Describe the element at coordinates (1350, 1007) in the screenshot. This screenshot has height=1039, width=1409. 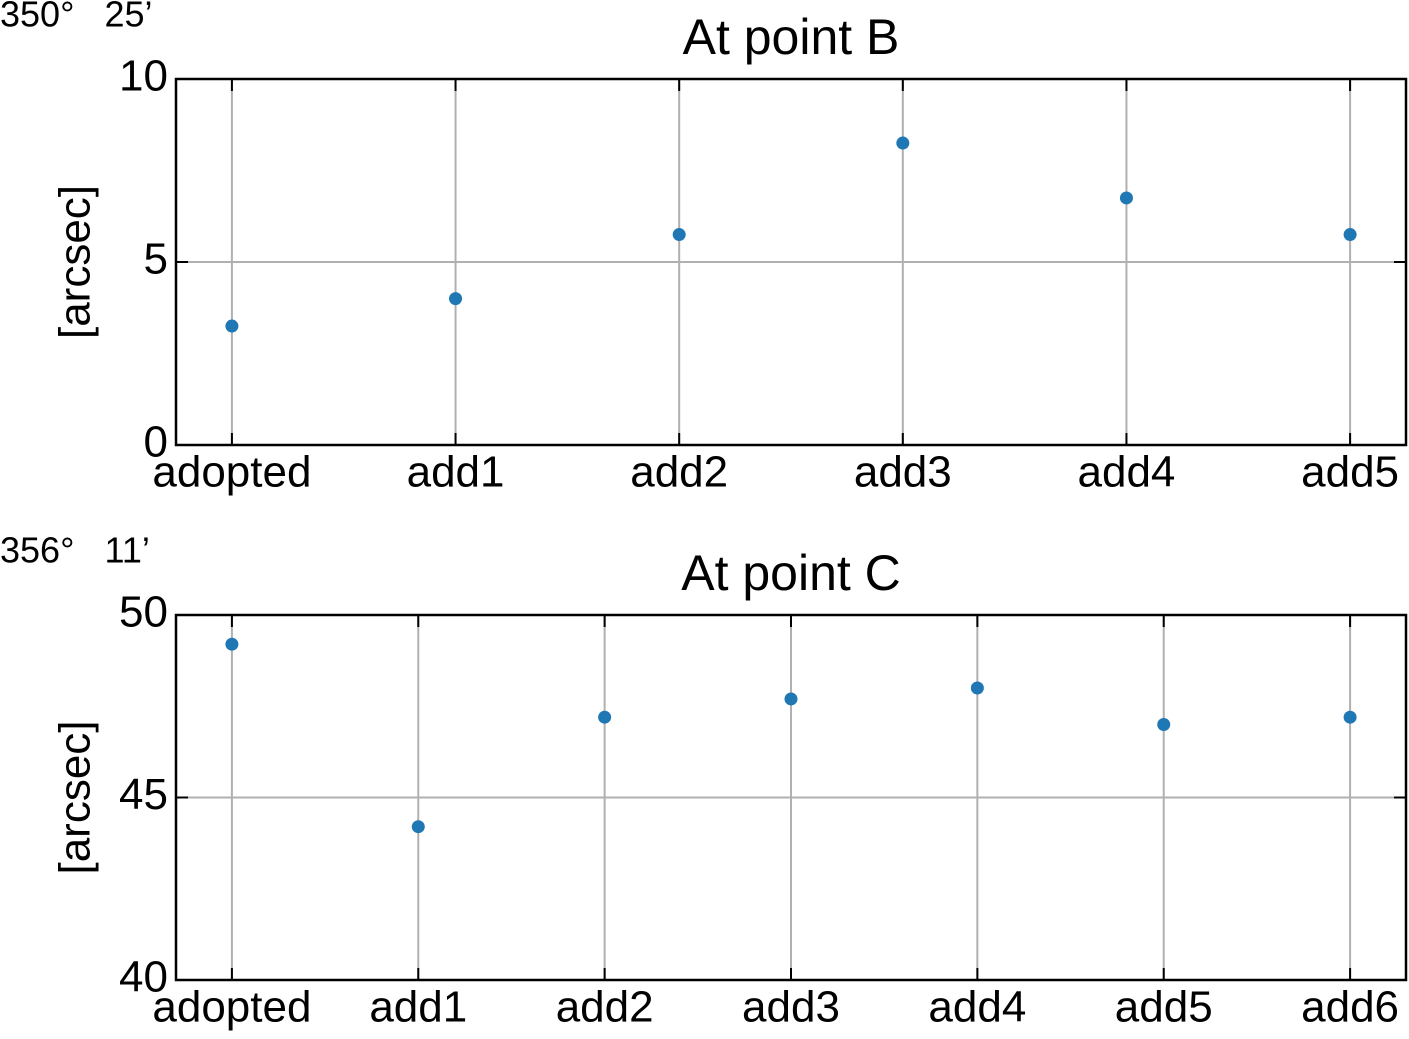
I see `x-tick-label: add6` at that location.